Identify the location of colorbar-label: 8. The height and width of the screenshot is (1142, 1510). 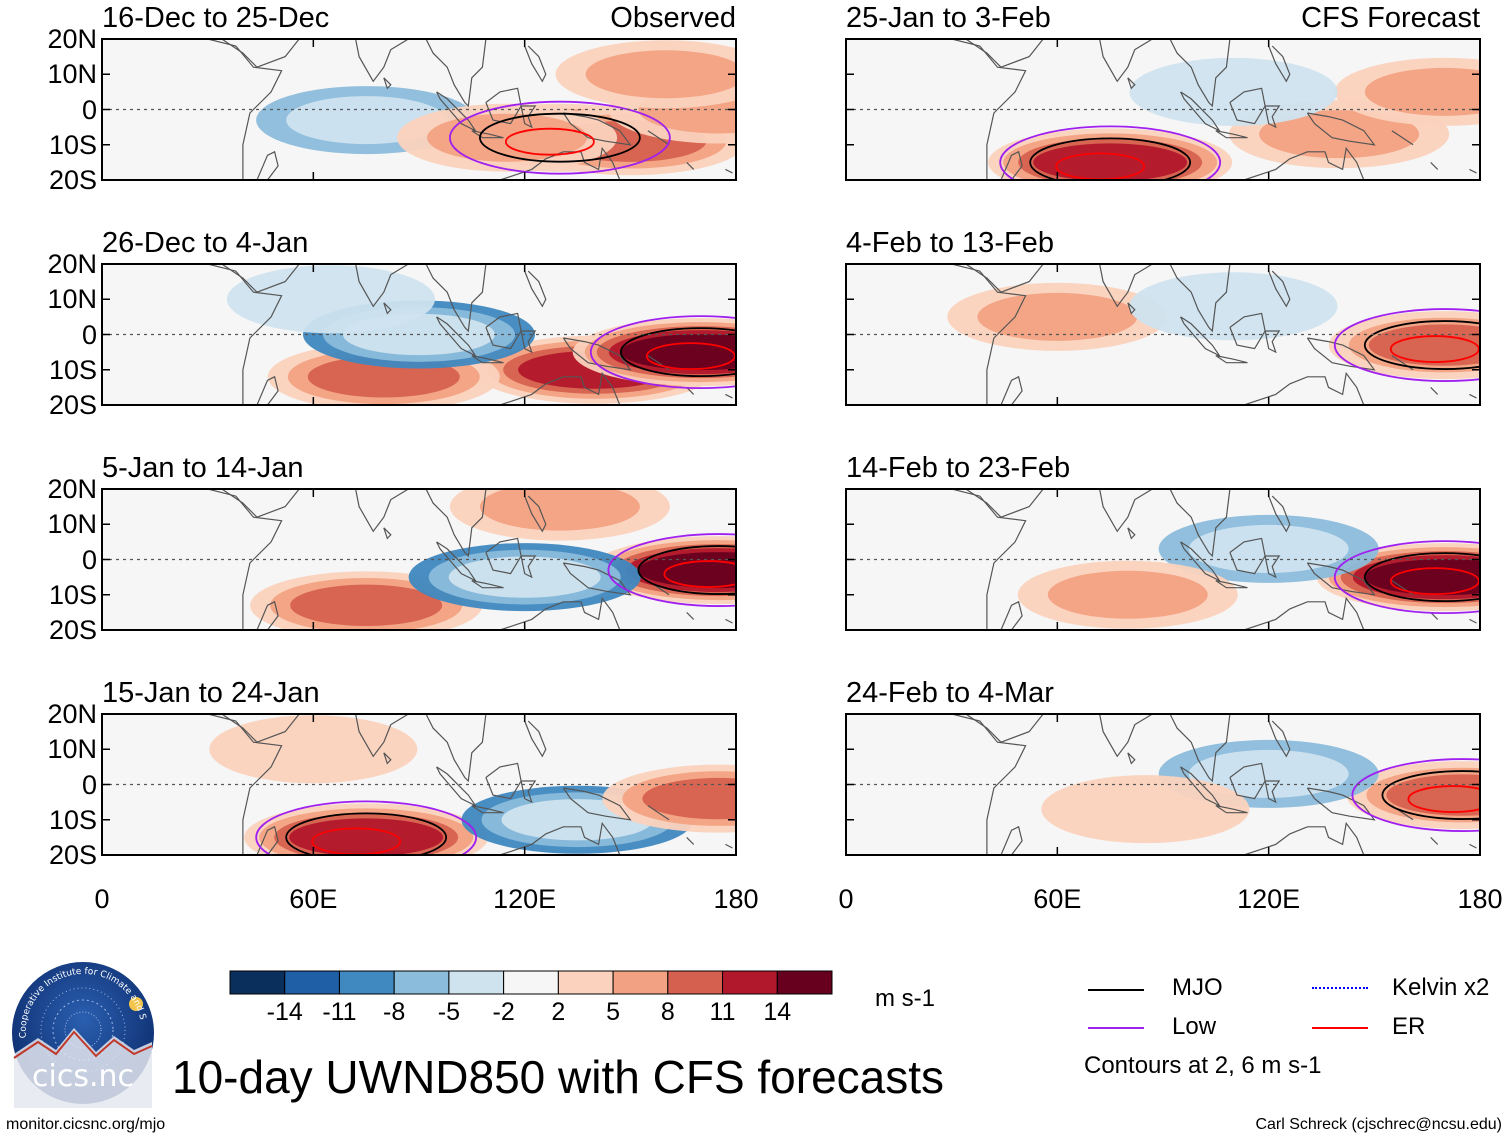
(667, 1012).